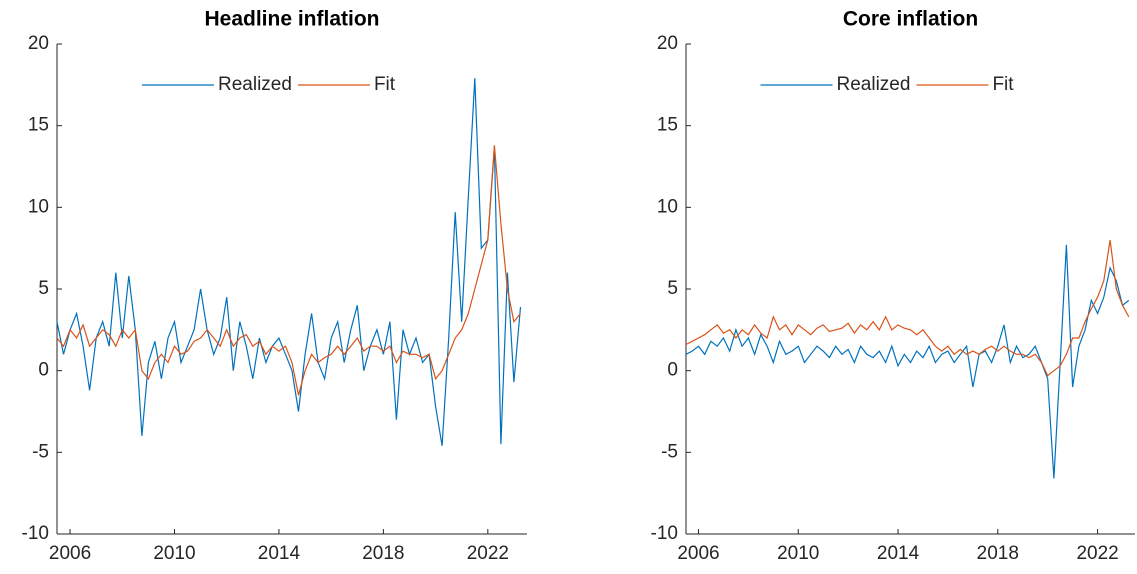 This screenshot has width=1137, height=574. Describe the element at coordinates (291, 19) in the screenshot. I see `chart-title: Headline inflation` at that location.